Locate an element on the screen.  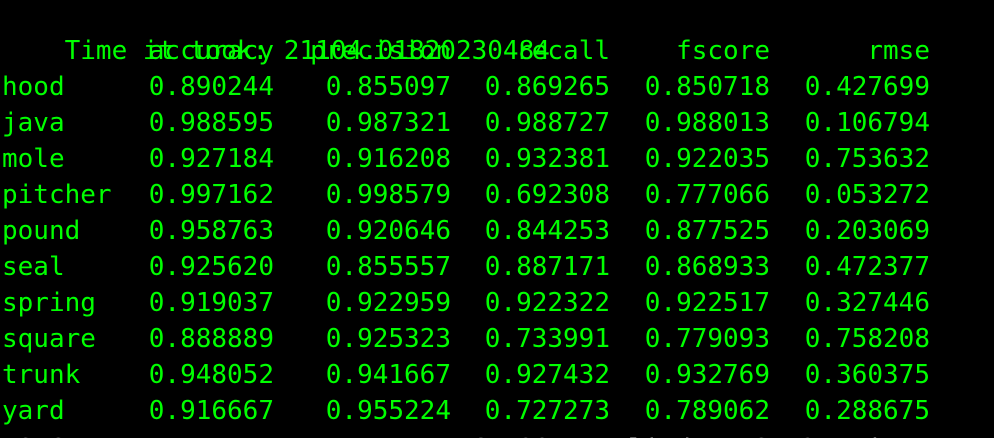
row-value-accuracy: 0.958763 is located at coordinates (211, 231).